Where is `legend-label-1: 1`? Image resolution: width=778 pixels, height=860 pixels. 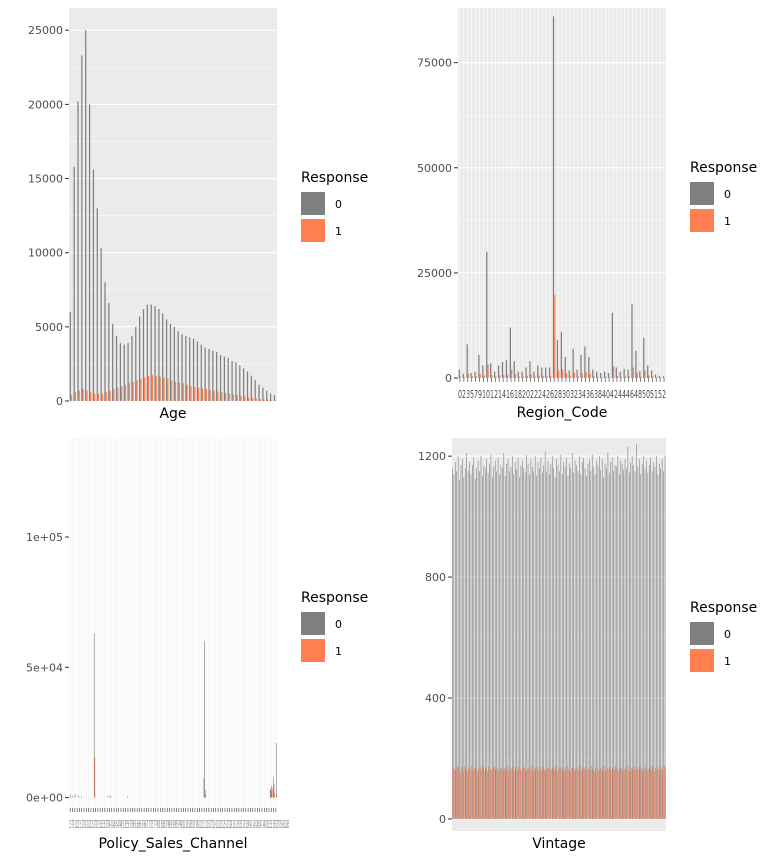
legend-label-1: 1 is located at coordinates (727, 221).